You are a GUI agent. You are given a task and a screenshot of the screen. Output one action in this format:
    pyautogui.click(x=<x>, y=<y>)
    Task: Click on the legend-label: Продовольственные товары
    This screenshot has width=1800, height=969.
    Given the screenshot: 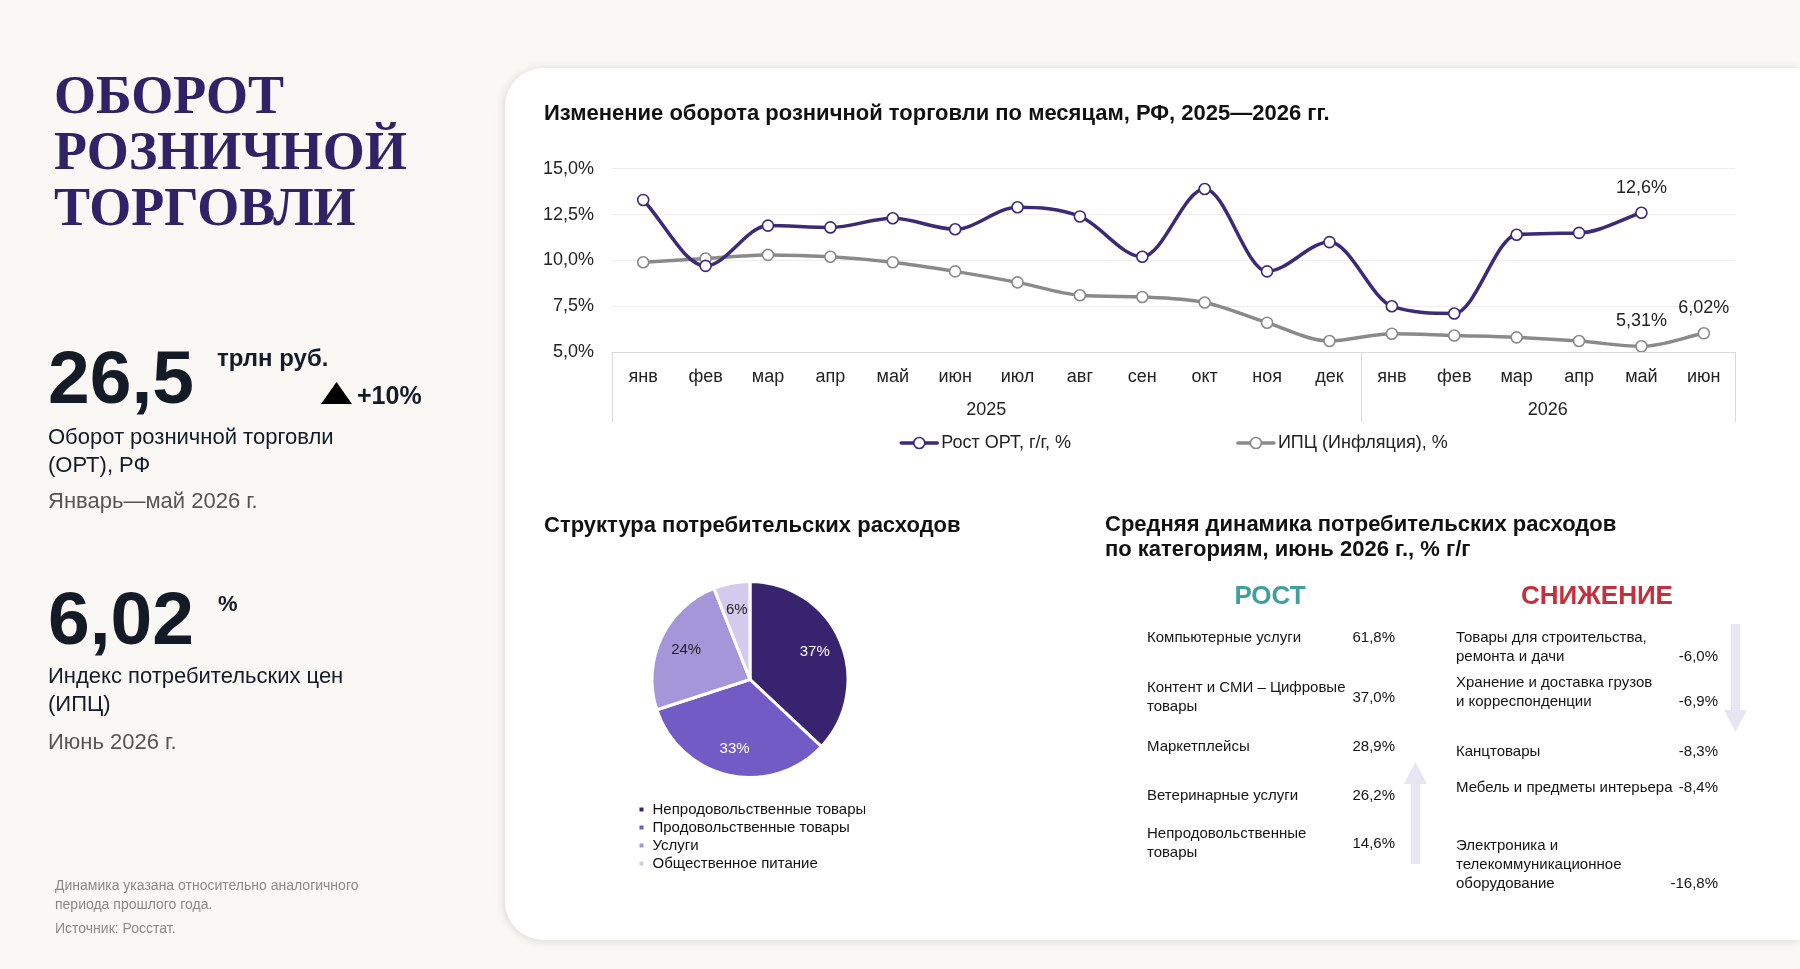 What is the action you would take?
    pyautogui.click(x=751, y=826)
    